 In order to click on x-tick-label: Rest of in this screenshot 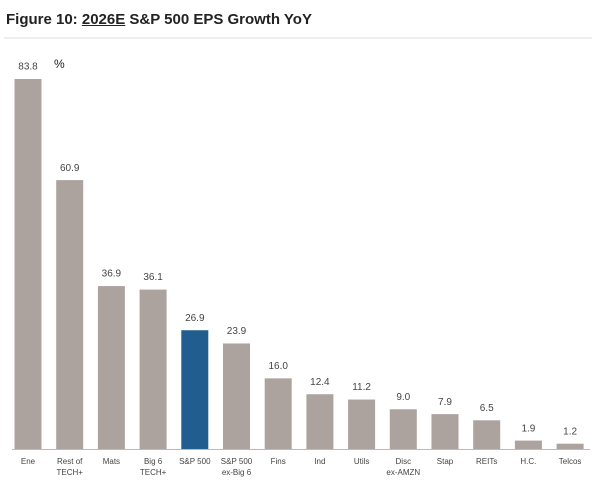, I will do `click(70, 461)`.